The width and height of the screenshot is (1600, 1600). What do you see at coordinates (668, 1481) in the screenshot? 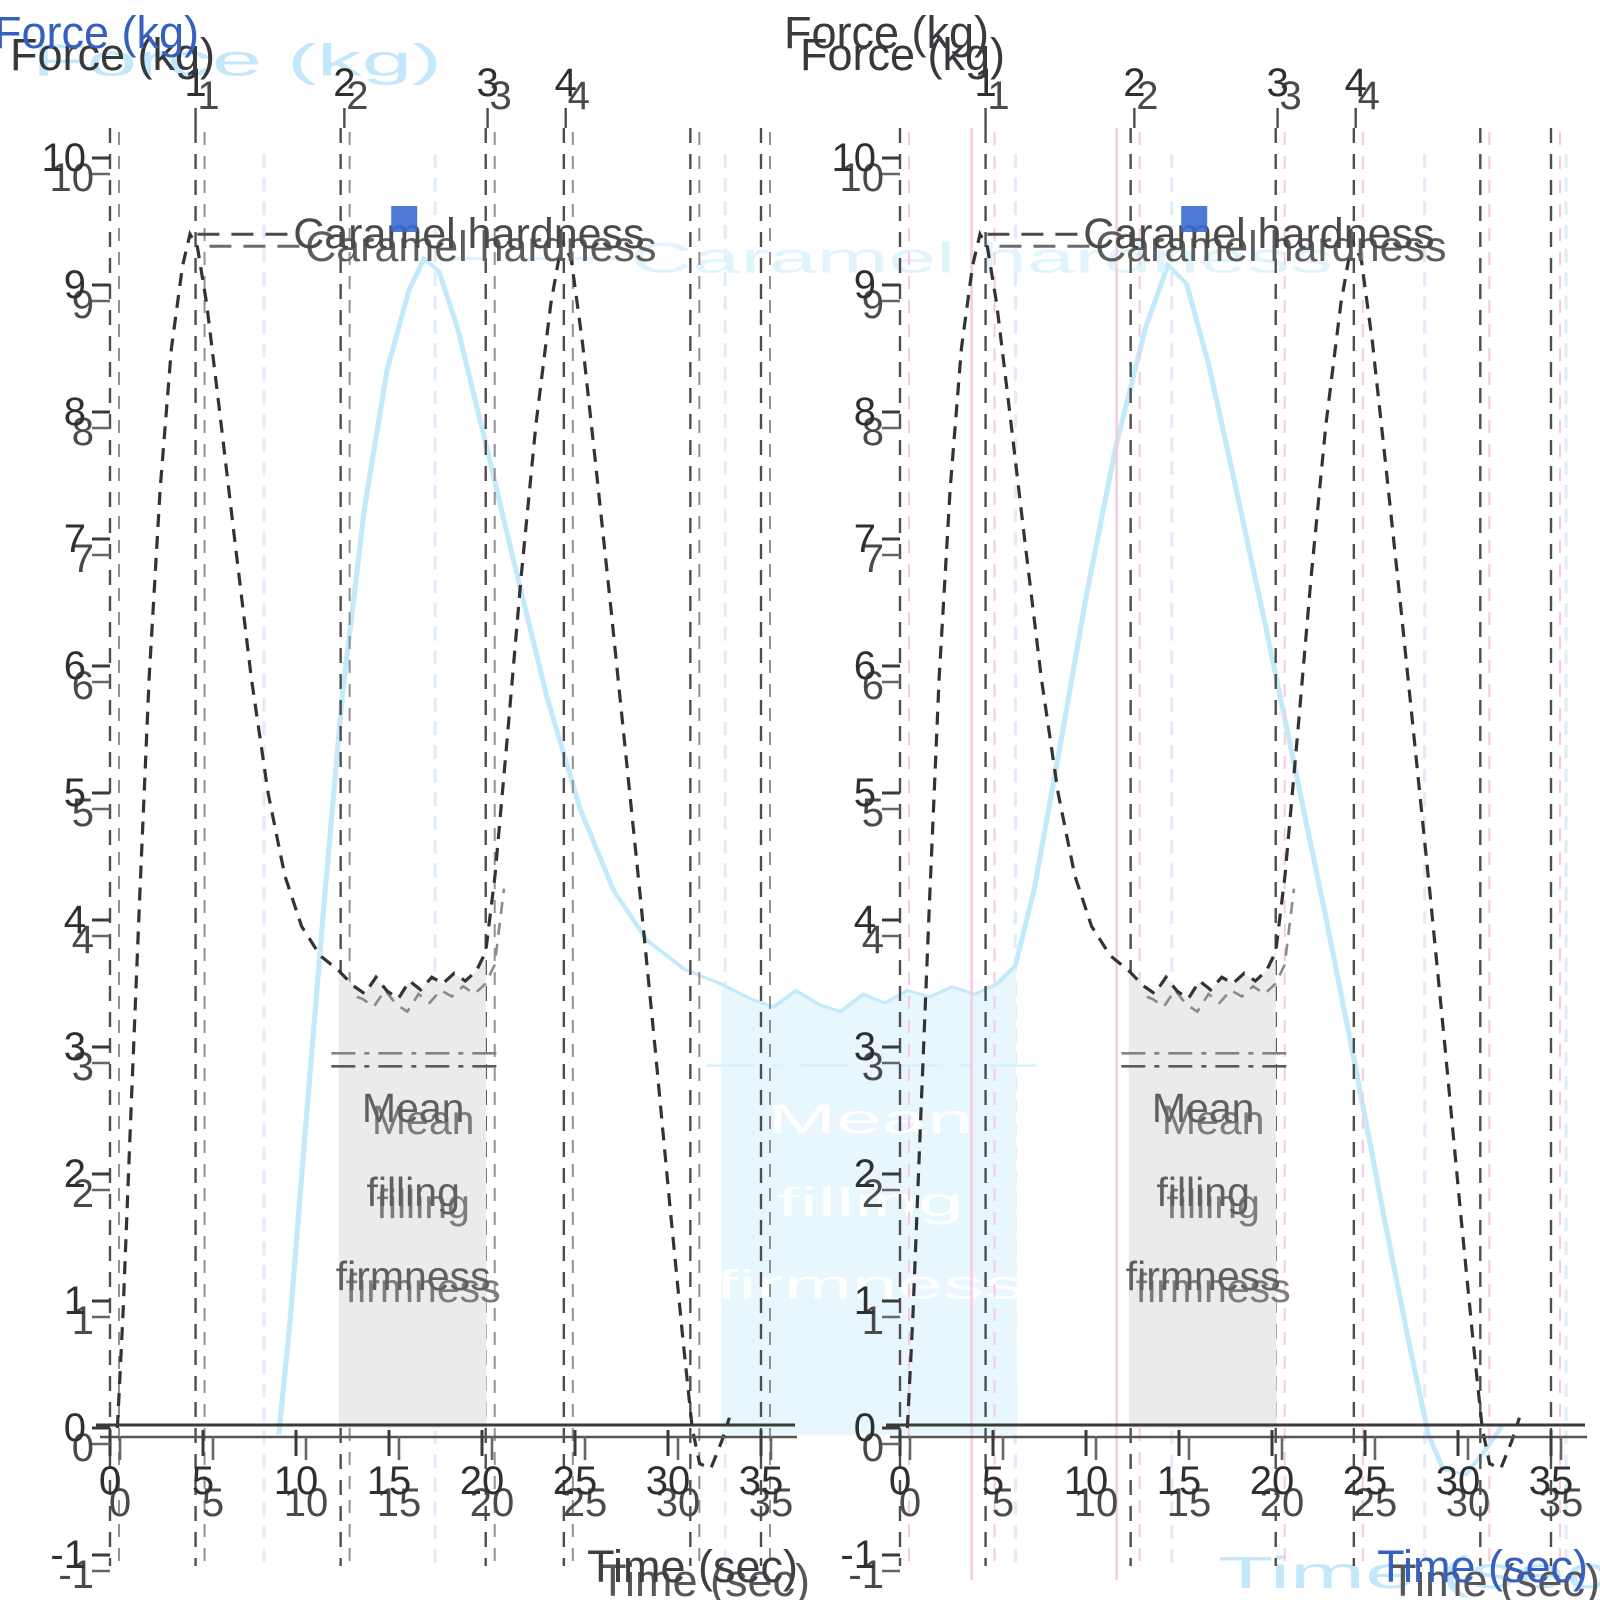
I see `x-tick-label: 30` at bounding box center [668, 1481].